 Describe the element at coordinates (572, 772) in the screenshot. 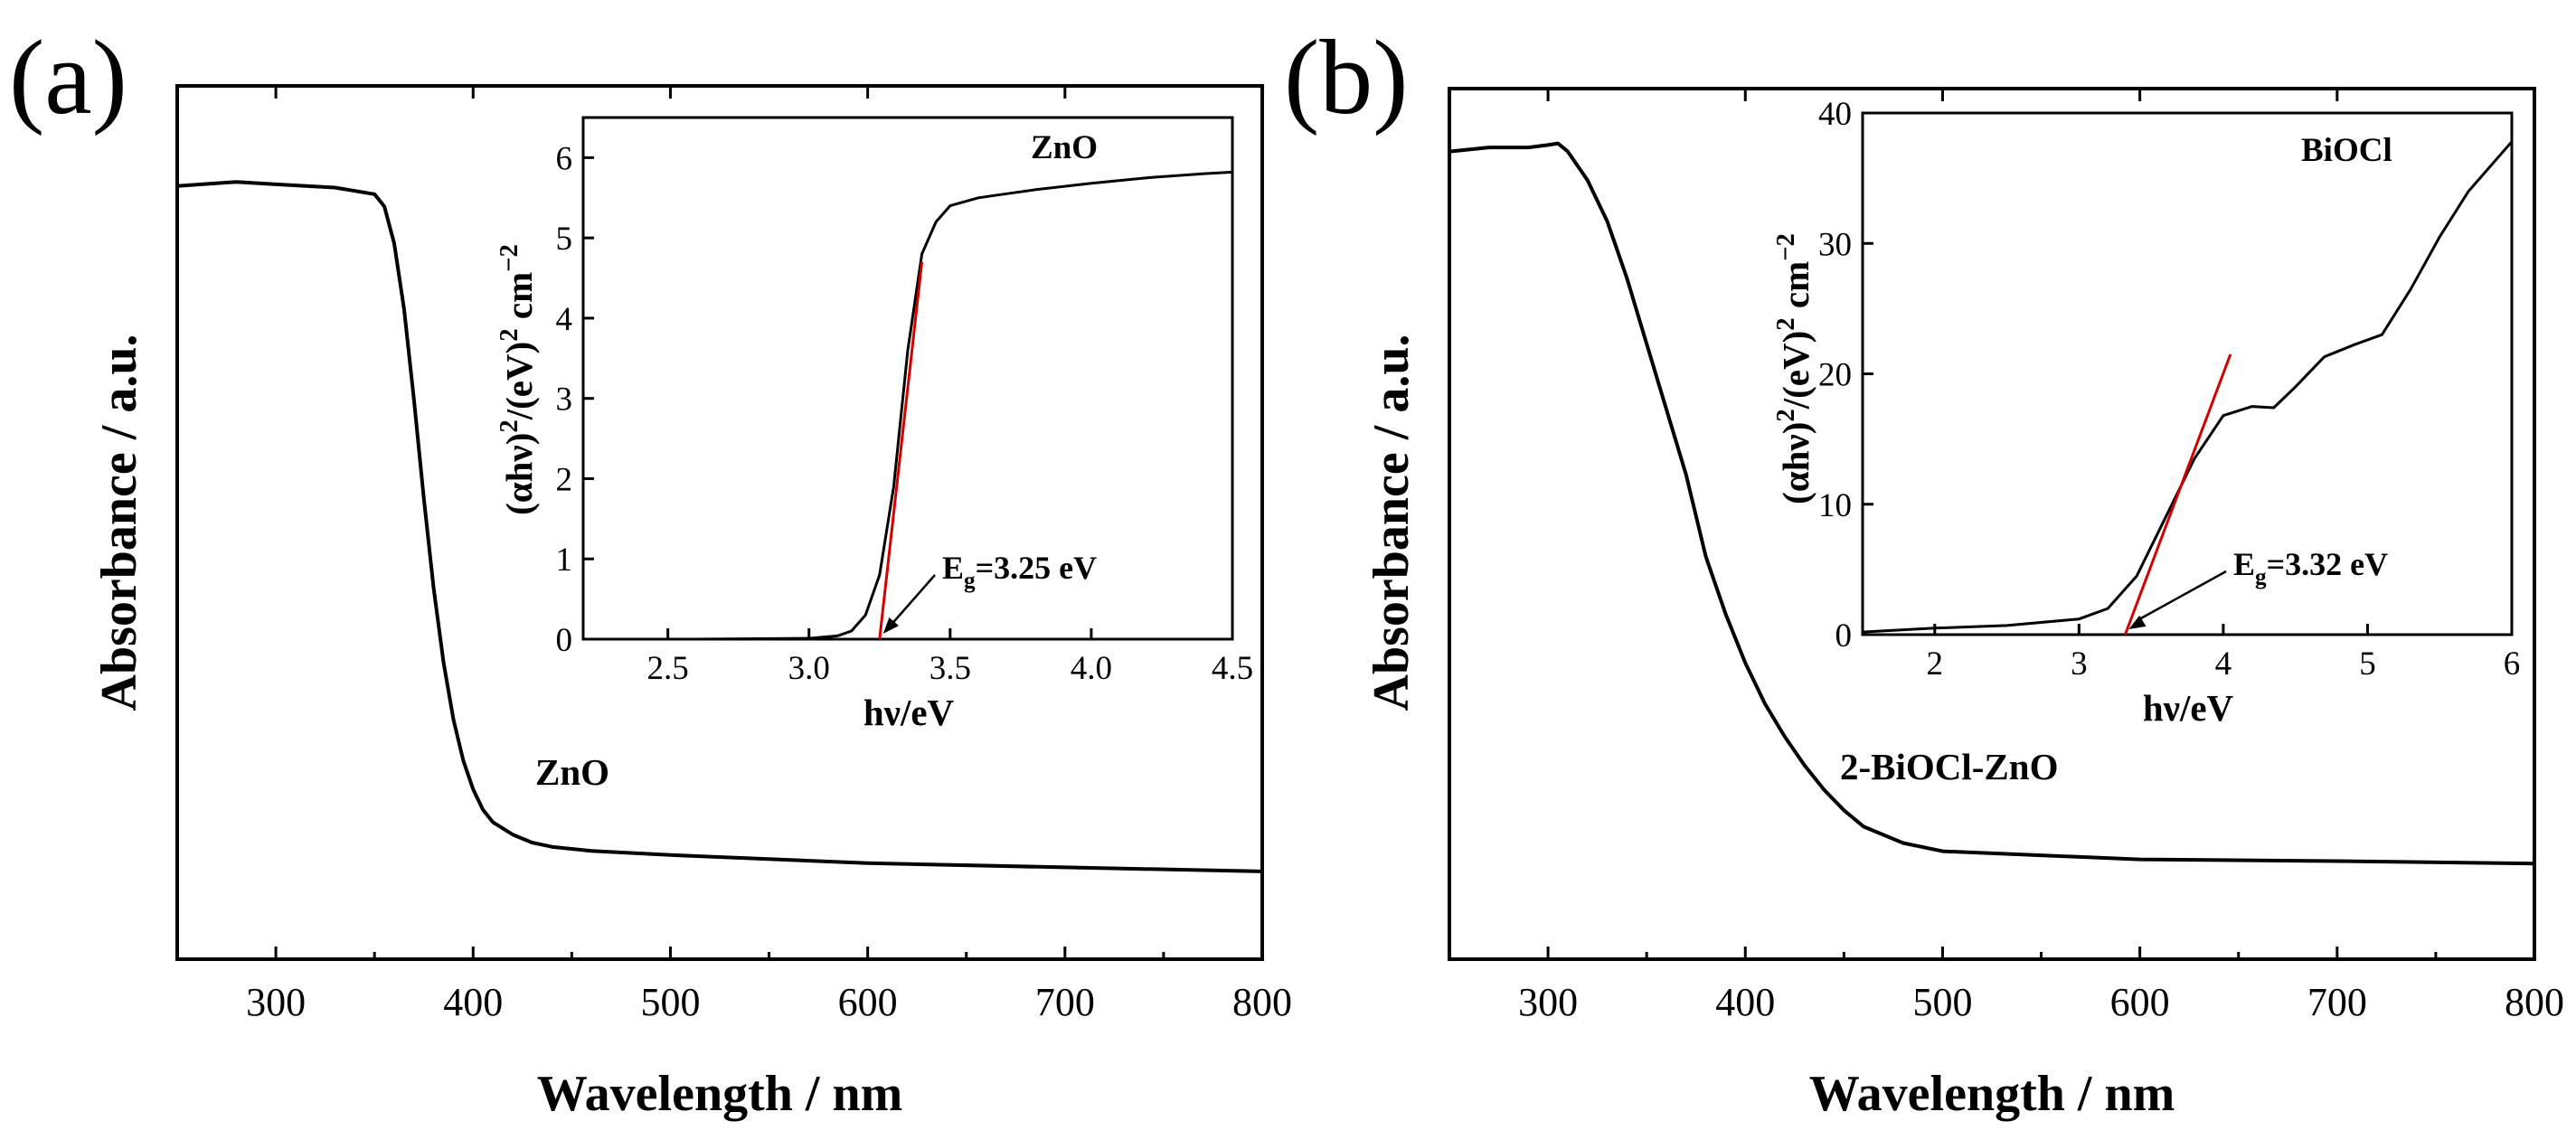

I see `panel-a-series-label: ZnO` at that location.